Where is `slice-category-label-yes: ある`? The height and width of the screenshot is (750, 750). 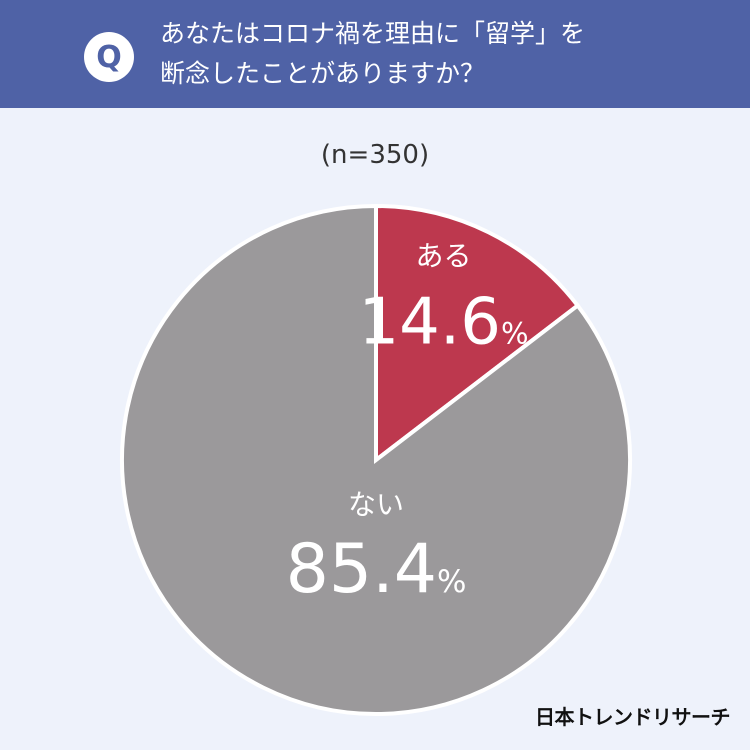
slice-category-label-yes: ある is located at coordinates (443, 255).